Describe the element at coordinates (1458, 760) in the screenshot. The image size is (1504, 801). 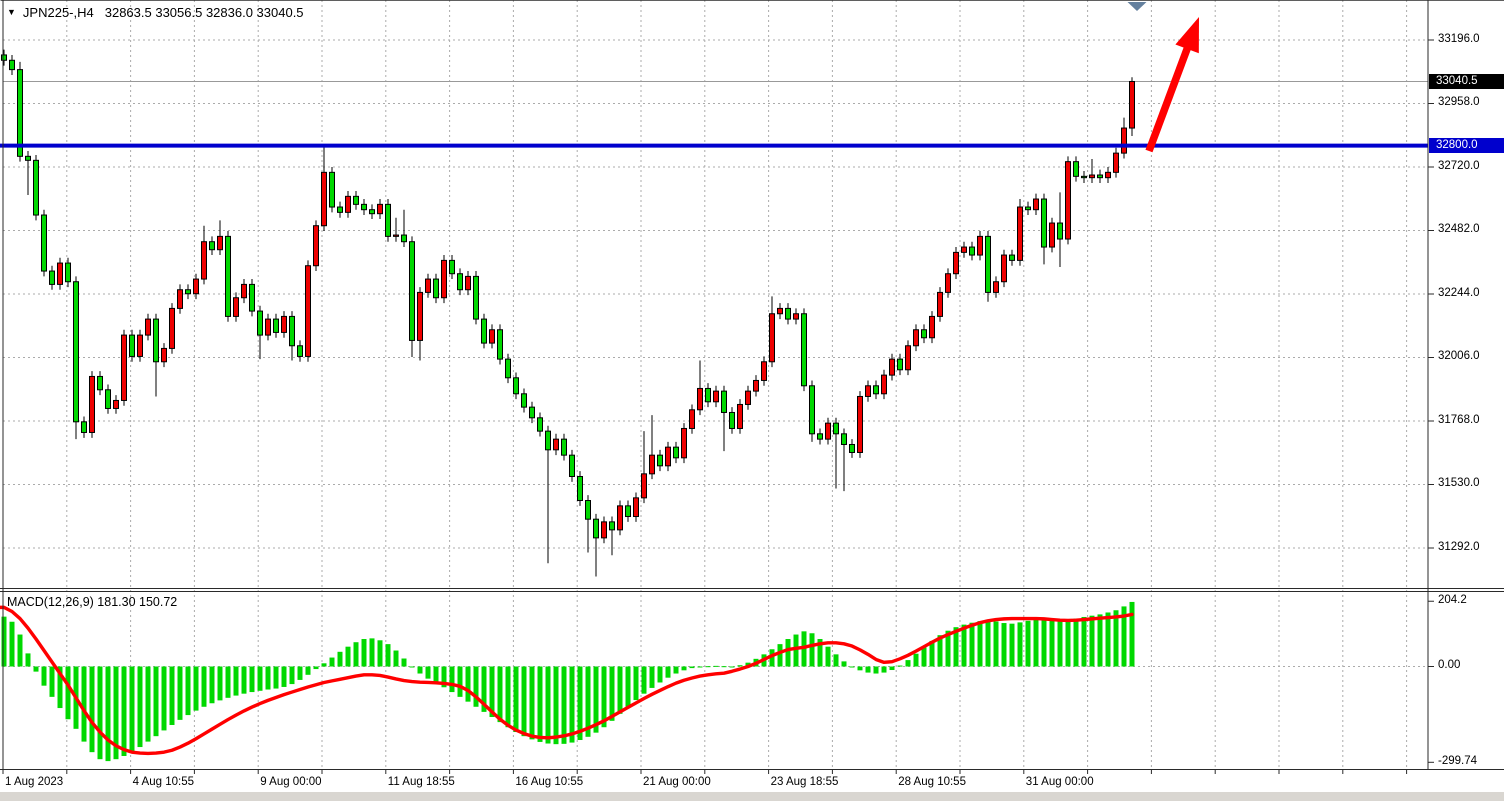
I see `macd-axis-label: -299.74` at that location.